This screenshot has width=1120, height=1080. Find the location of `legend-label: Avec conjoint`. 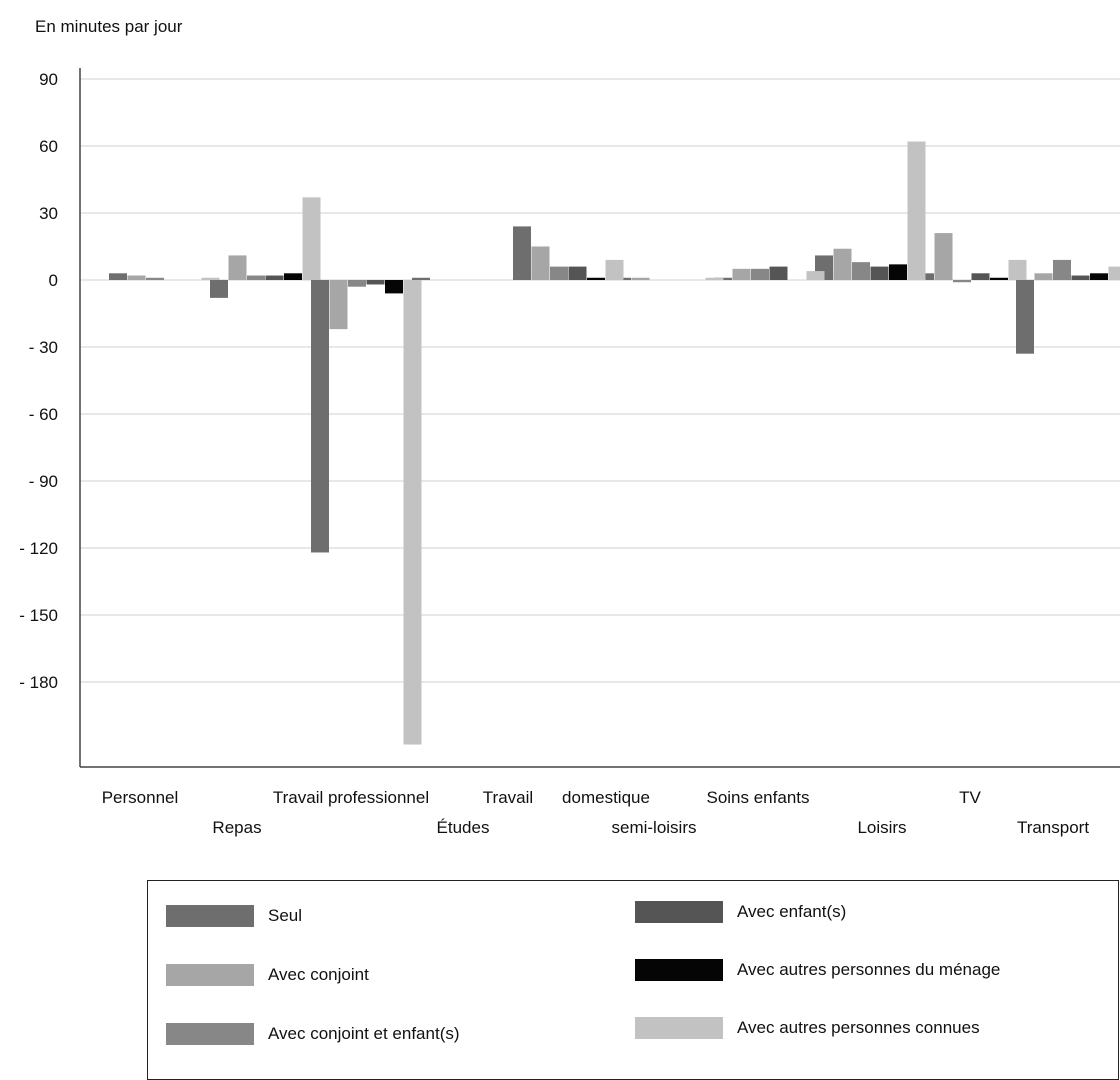

legend-label: Avec conjoint is located at coordinates (318, 975).